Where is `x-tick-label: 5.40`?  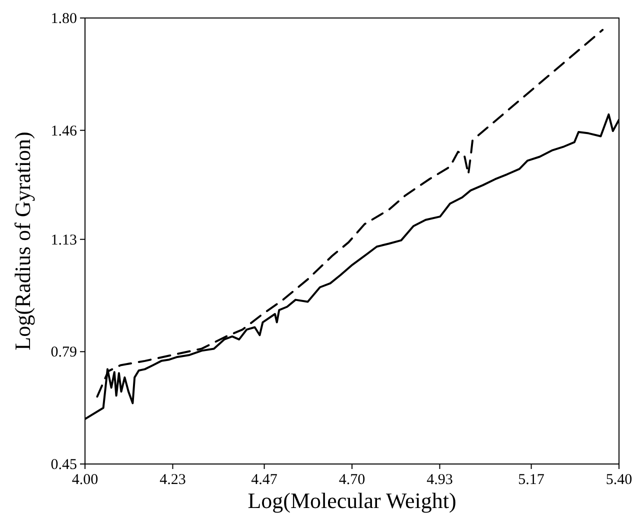
x-tick-label: 5.40 is located at coordinates (619, 480).